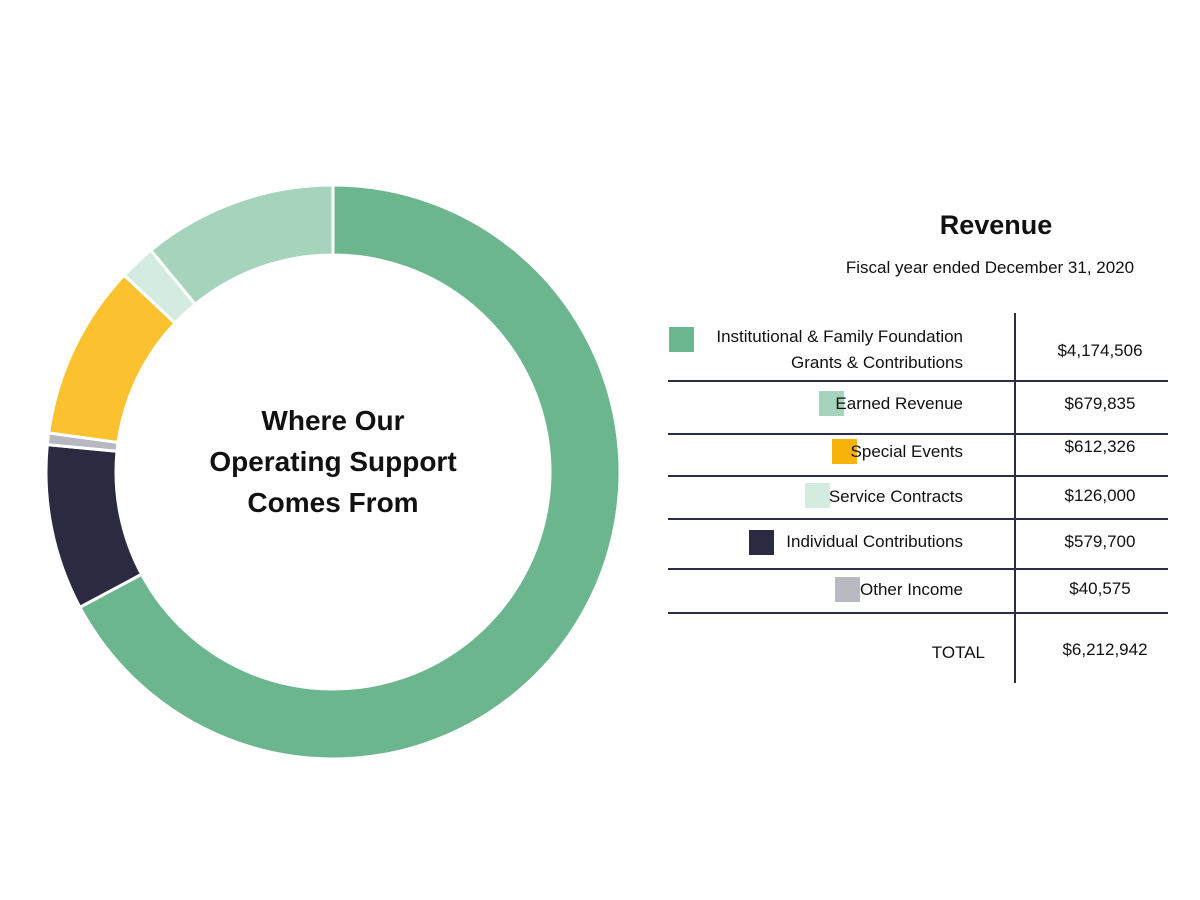 The image size is (1200, 900). What do you see at coordinates (333, 502) in the screenshot?
I see `center-title-line-3: Comes From` at bounding box center [333, 502].